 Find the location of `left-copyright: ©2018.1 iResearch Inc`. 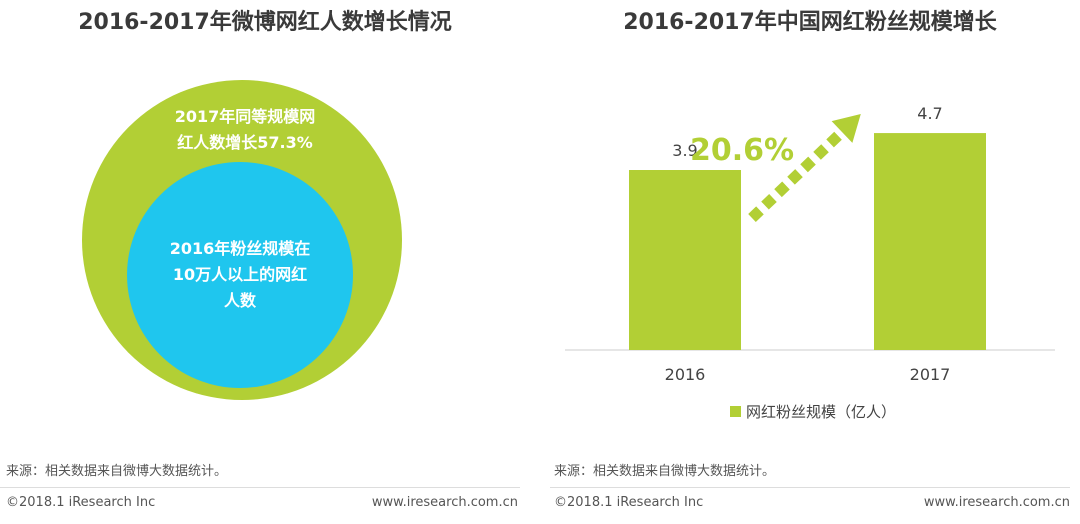

left-copyright: ©2018.1 iResearch Inc is located at coordinates (81, 502).